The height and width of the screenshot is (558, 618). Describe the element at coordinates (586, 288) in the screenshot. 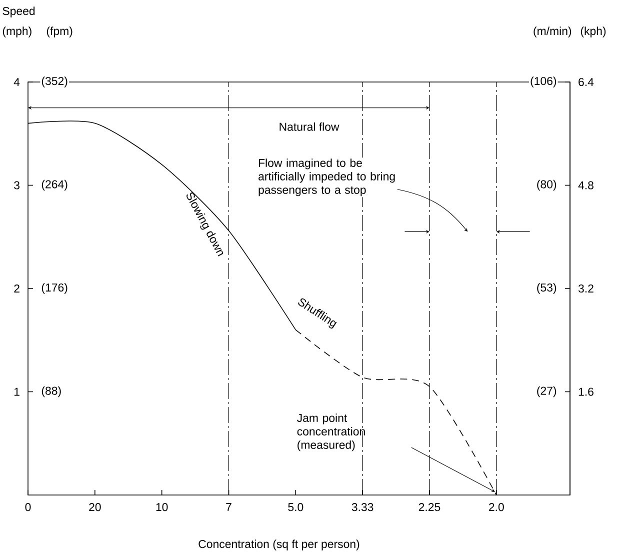

I see `y2-tick-label: 3.2` at that location.